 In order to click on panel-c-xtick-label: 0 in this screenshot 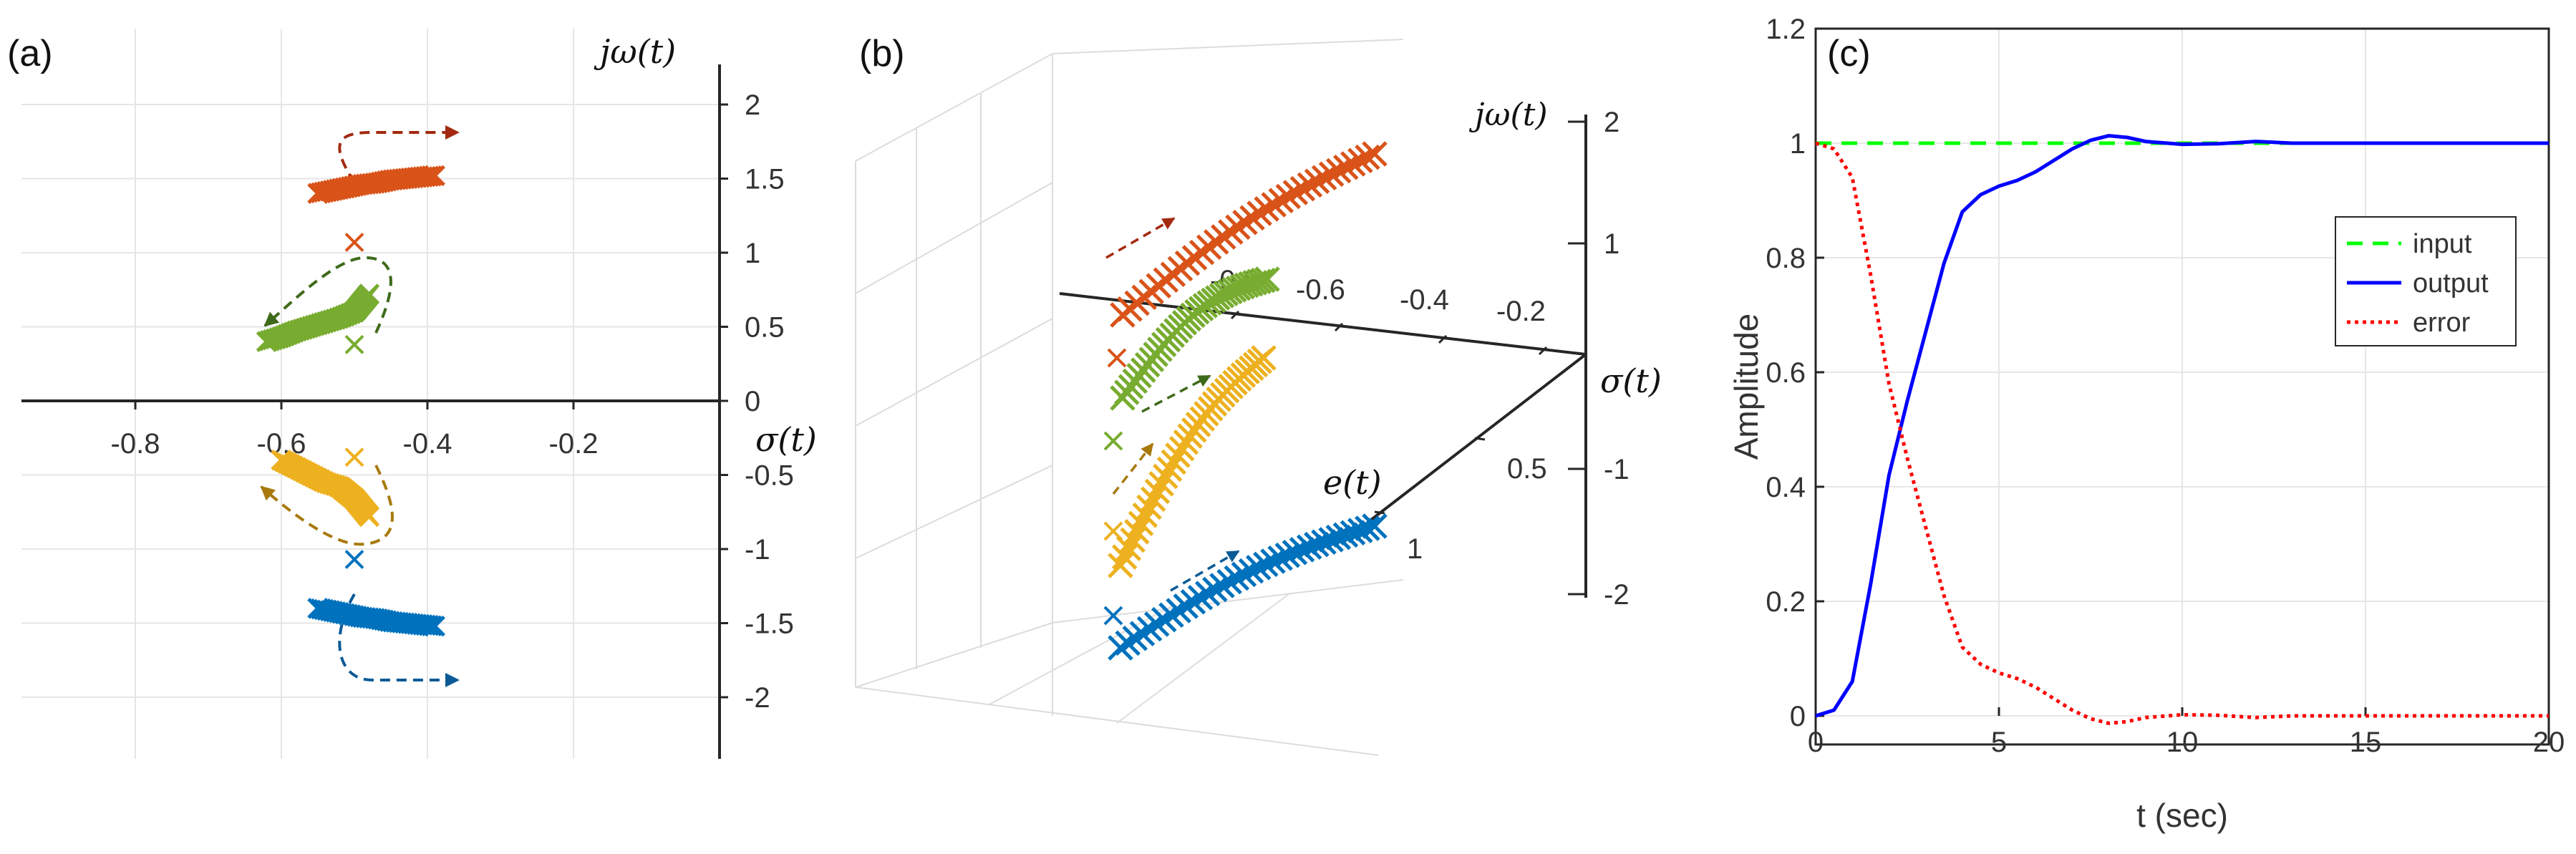, I will do `click(1816, 743)`.